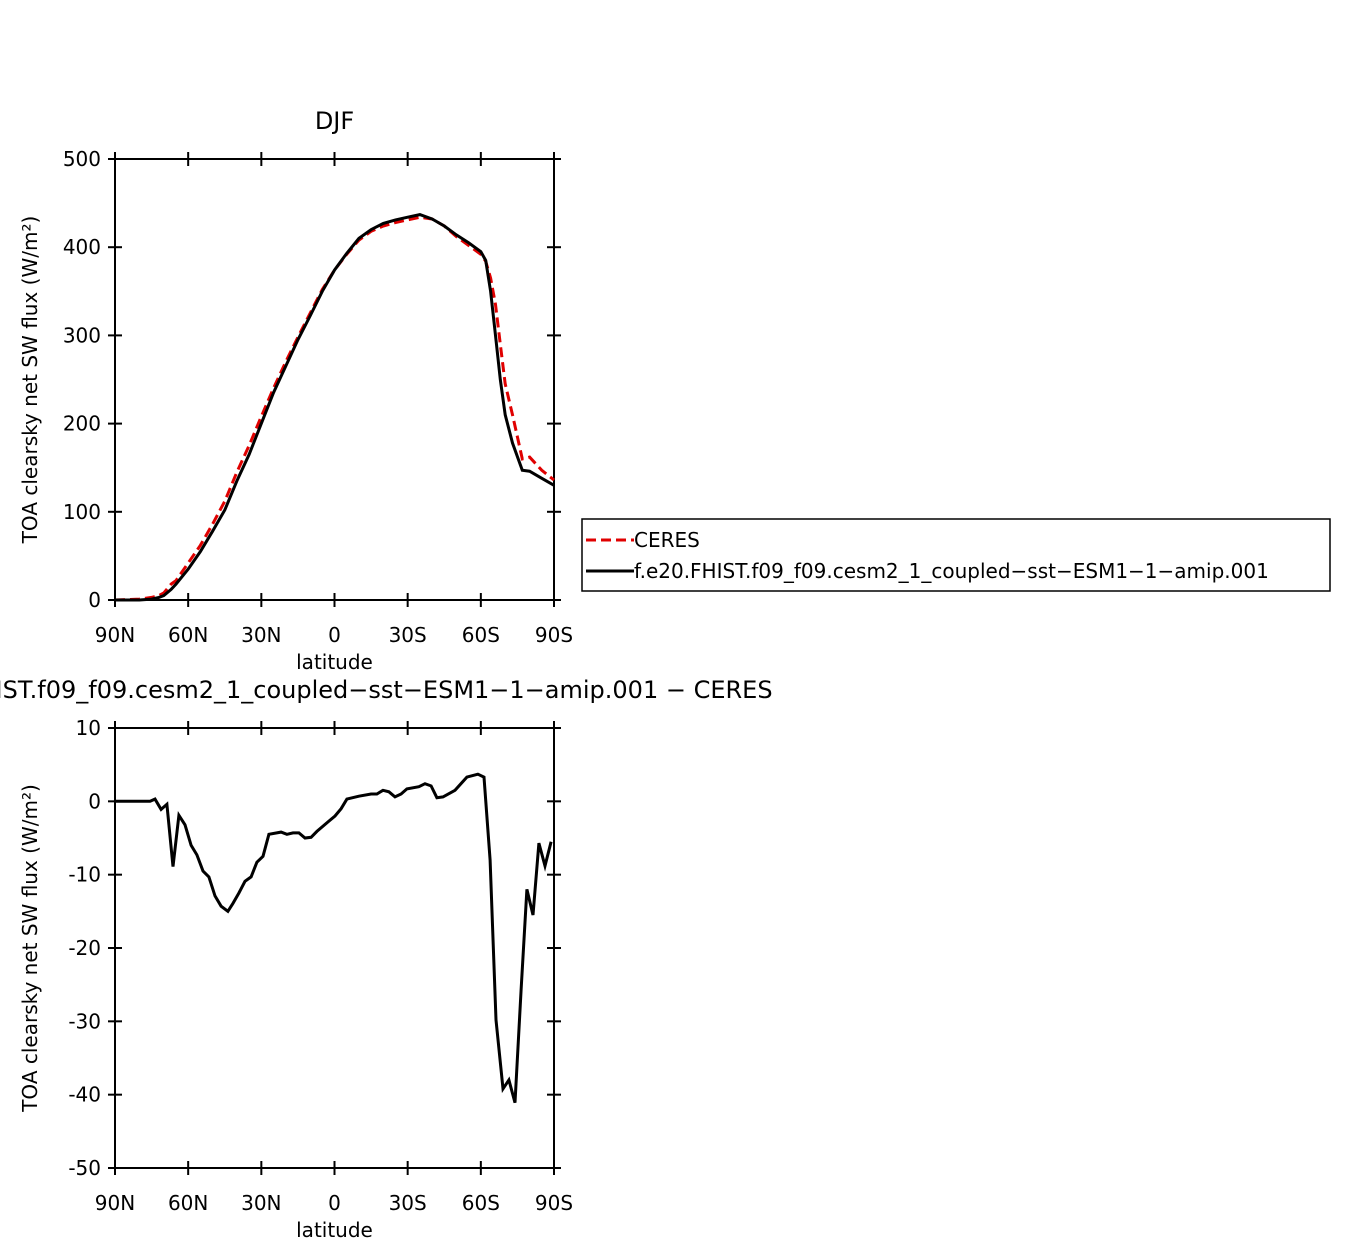 The height and width of the screenshot is (1249, 1349). Describe the element at coordinates (667, 540) in the screenshot. I see `legend-label: CERES` at that location.